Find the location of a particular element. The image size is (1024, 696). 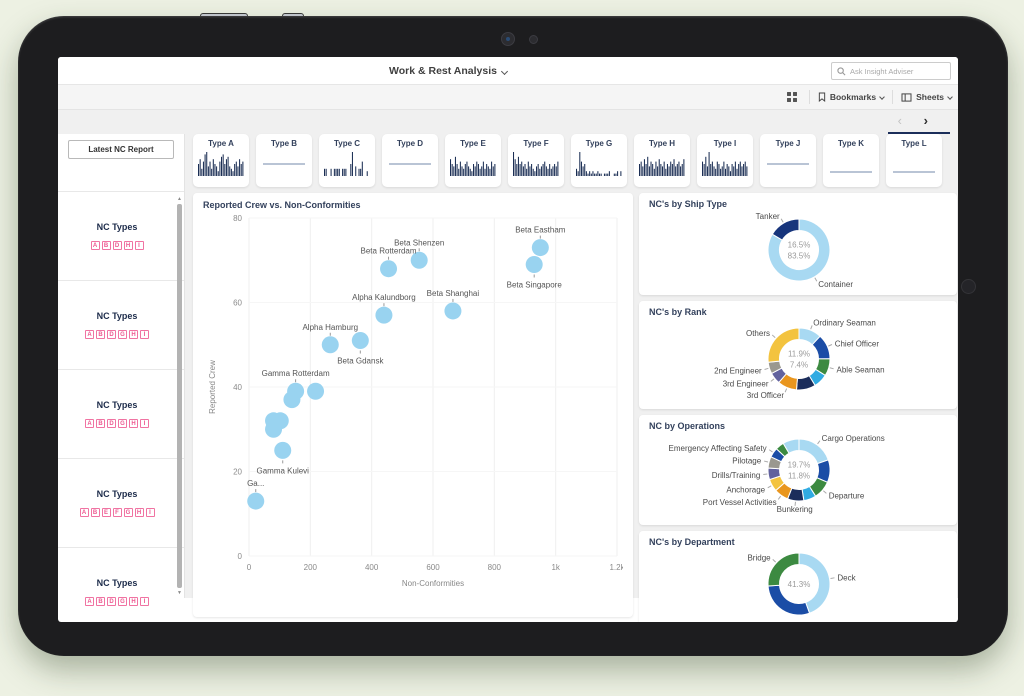

sheets-menu: Sheets is located at coordinates (927, 97).